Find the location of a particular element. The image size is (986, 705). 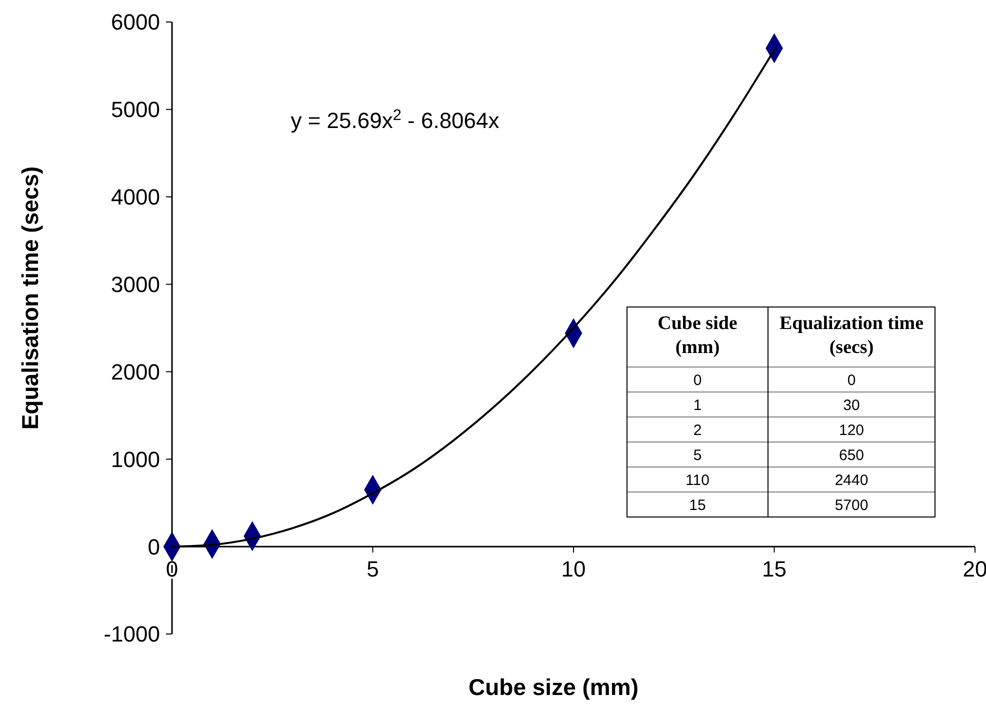

annotation: 120 is located at coordinates (851, 430).